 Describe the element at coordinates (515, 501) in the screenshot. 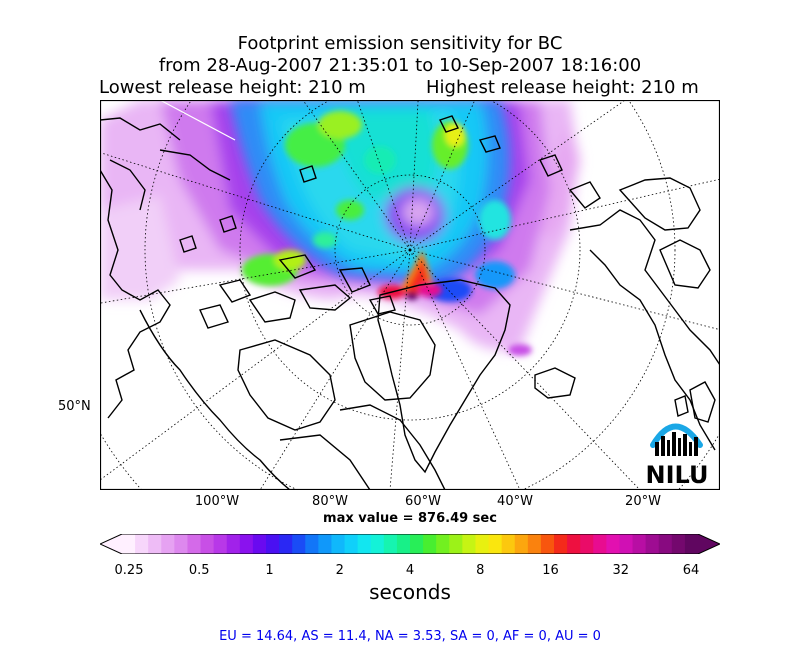

I see `lon-label-40w: 40°W` at that location.